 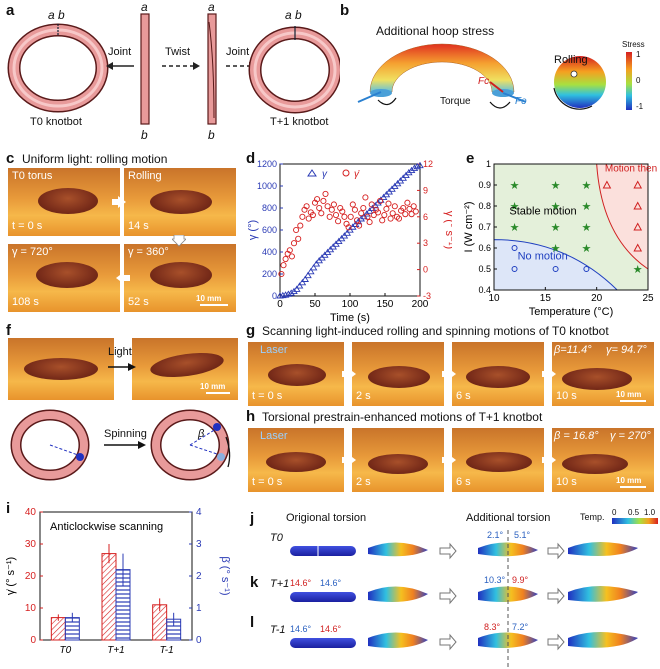 I want to click on panel-label-f: f, so click(x=8, y=330).